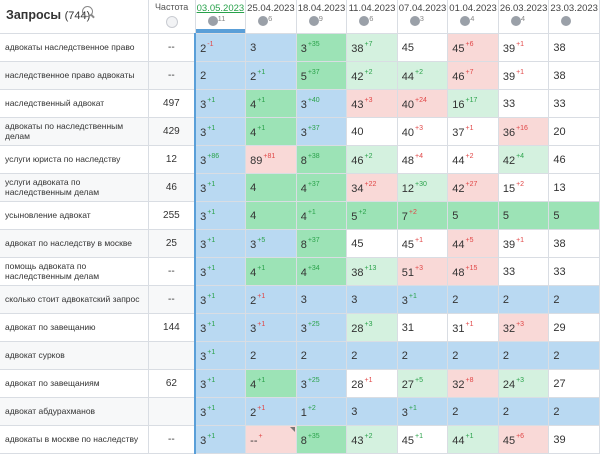 The height and width of the screenshot is (454, 600). I want to click on position-cell: 1+2, so click(322, 411).